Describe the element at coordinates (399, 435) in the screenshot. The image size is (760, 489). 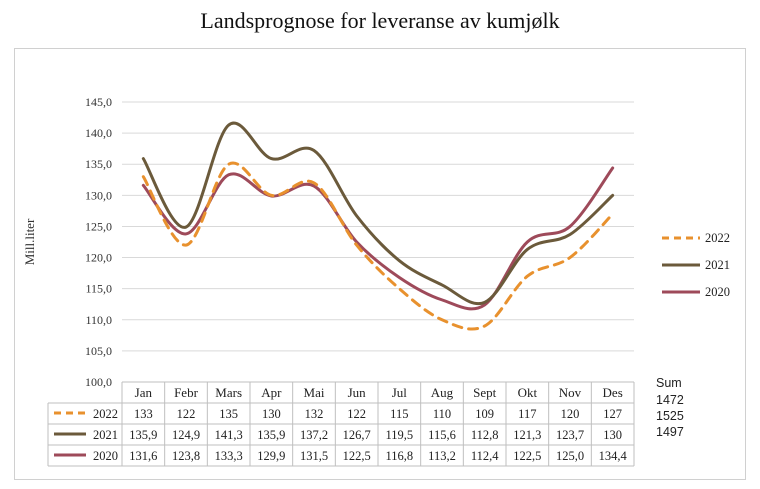
I see `table-cell: 119,5` at that location.